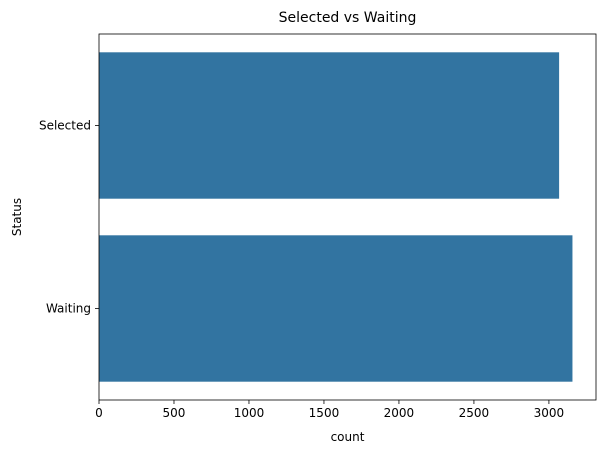  I want to click on y-tick-label-waiting: Waiting, so click(68, 309).